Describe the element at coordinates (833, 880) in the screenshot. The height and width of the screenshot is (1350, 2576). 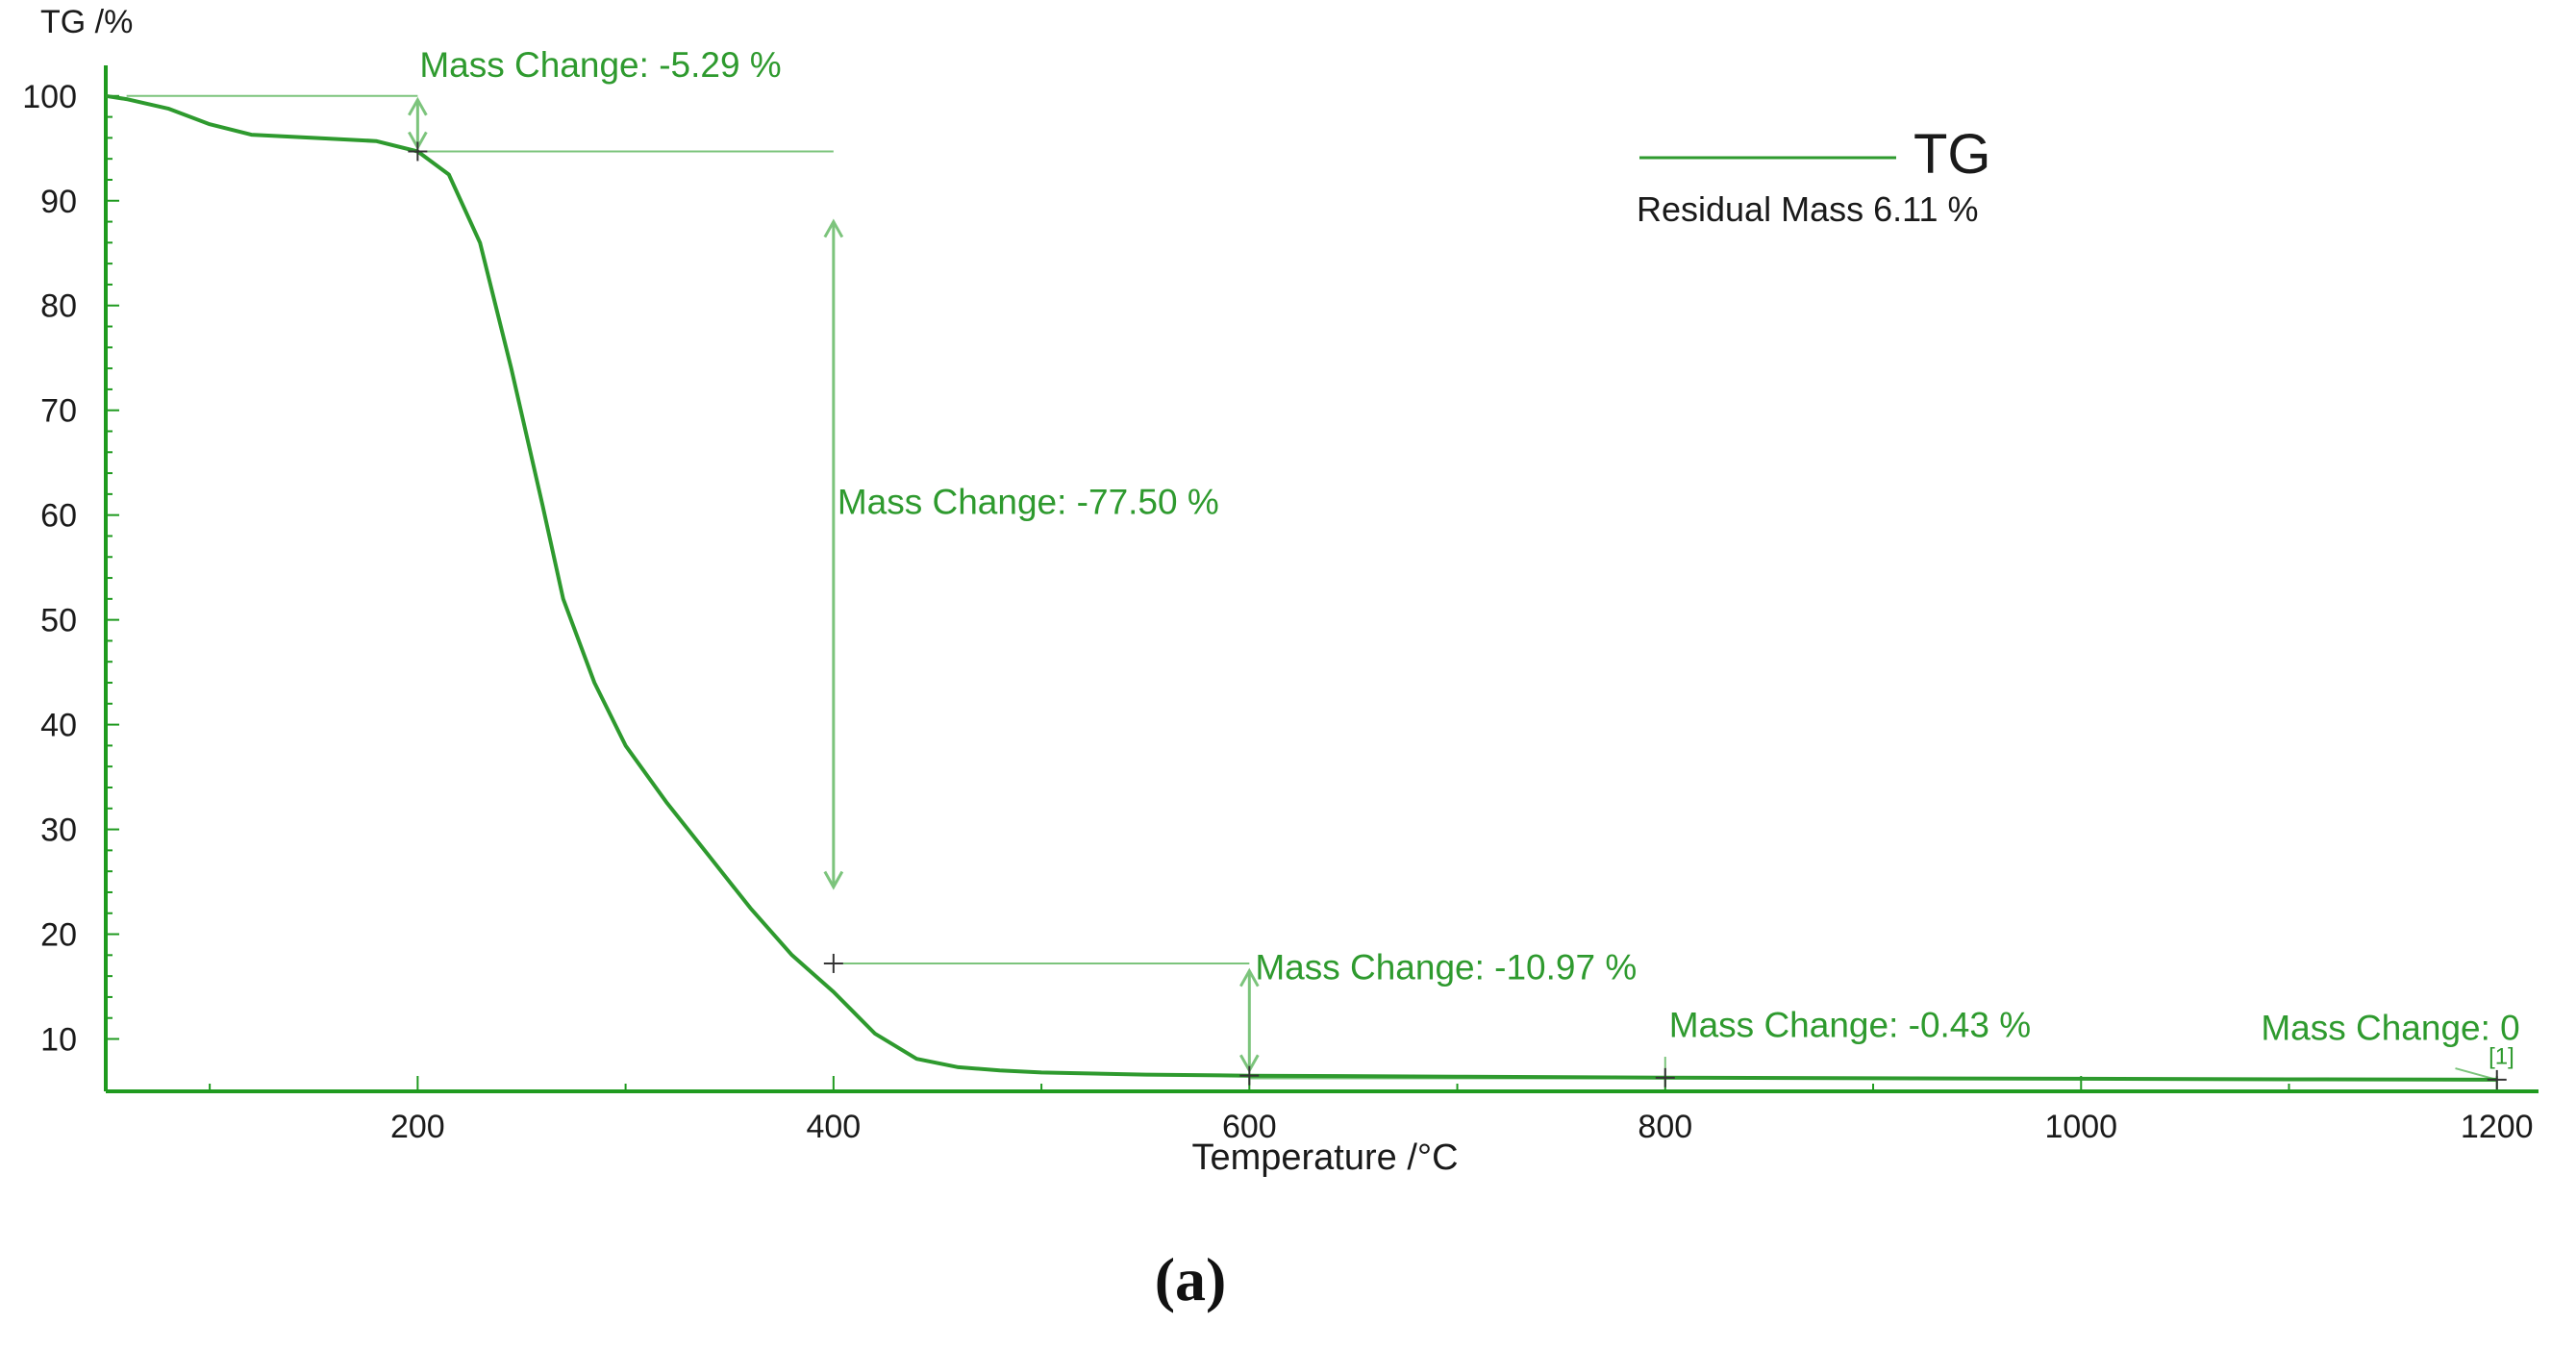
I see `mass-change-arrow-head-down` at that location.